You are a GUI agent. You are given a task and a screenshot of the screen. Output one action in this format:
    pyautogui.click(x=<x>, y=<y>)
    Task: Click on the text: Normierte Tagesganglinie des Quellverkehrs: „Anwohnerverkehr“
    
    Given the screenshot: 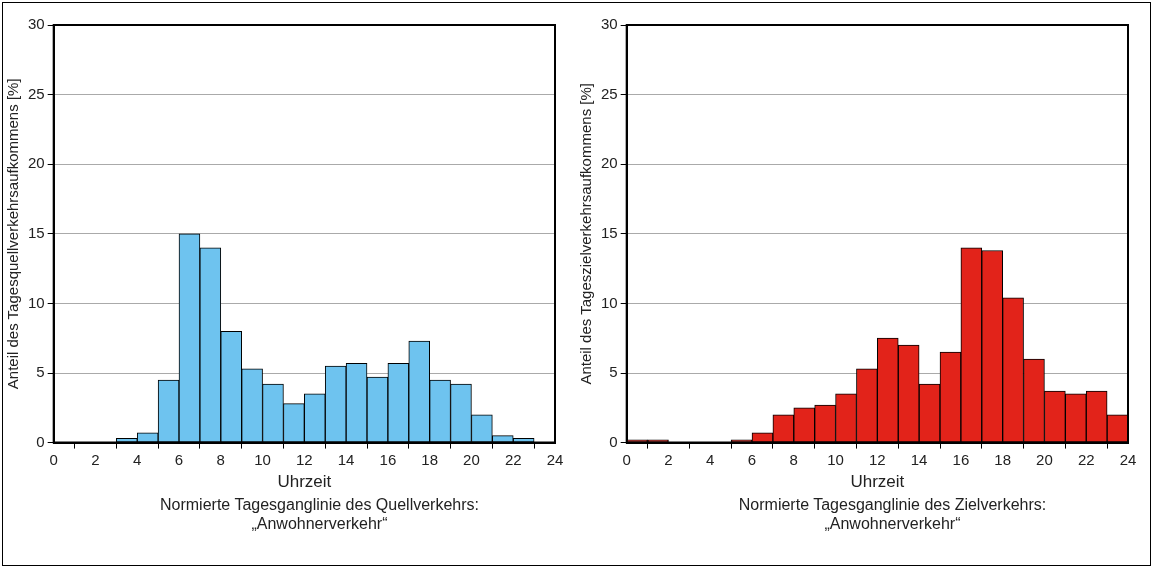 What is the action you would take?
    pyautogui.click(x=319, y=514)
    